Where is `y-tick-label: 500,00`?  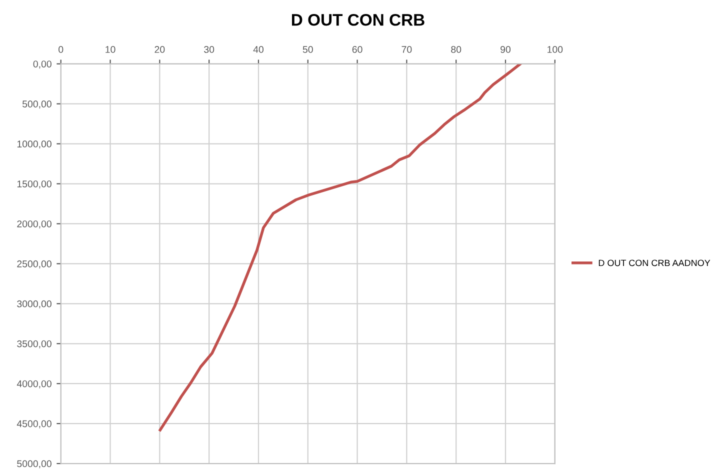
y-tick-label: 500,00 is located at coordinates (37, 104).